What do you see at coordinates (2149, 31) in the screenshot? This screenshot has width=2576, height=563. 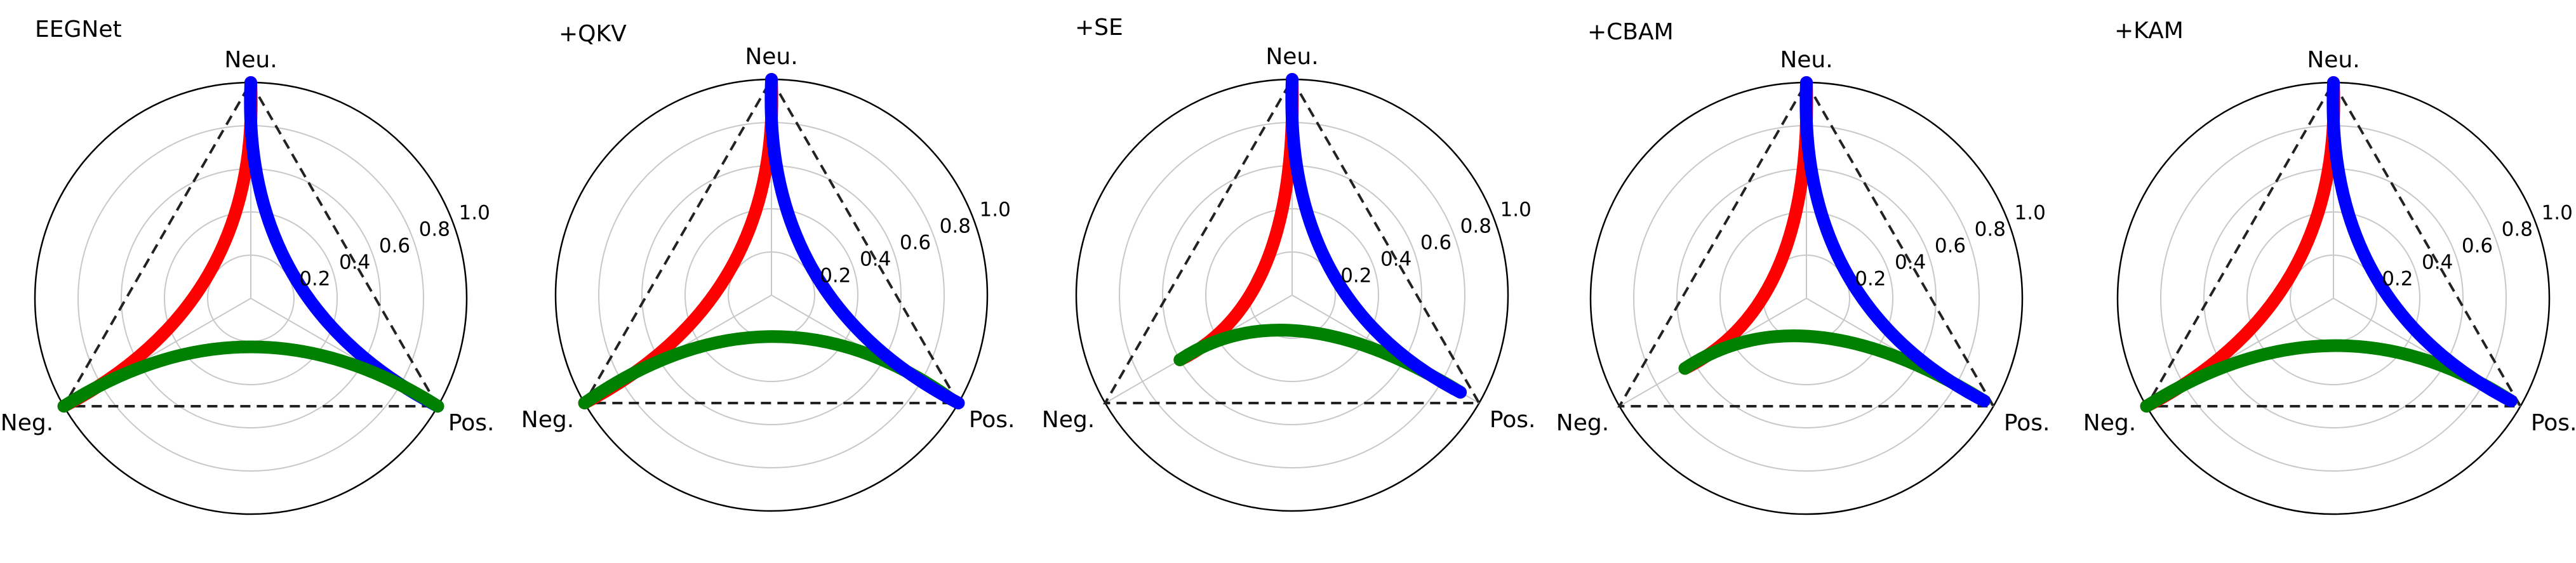 I see `panel-title: +KAM` at bounding box center [2149, 31].